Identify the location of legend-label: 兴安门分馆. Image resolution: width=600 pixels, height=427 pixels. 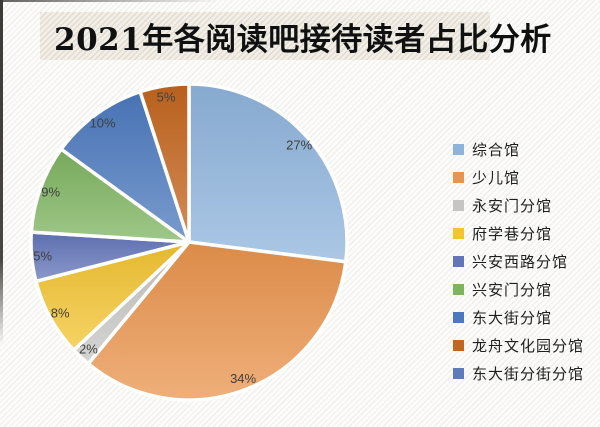
(512, 290).